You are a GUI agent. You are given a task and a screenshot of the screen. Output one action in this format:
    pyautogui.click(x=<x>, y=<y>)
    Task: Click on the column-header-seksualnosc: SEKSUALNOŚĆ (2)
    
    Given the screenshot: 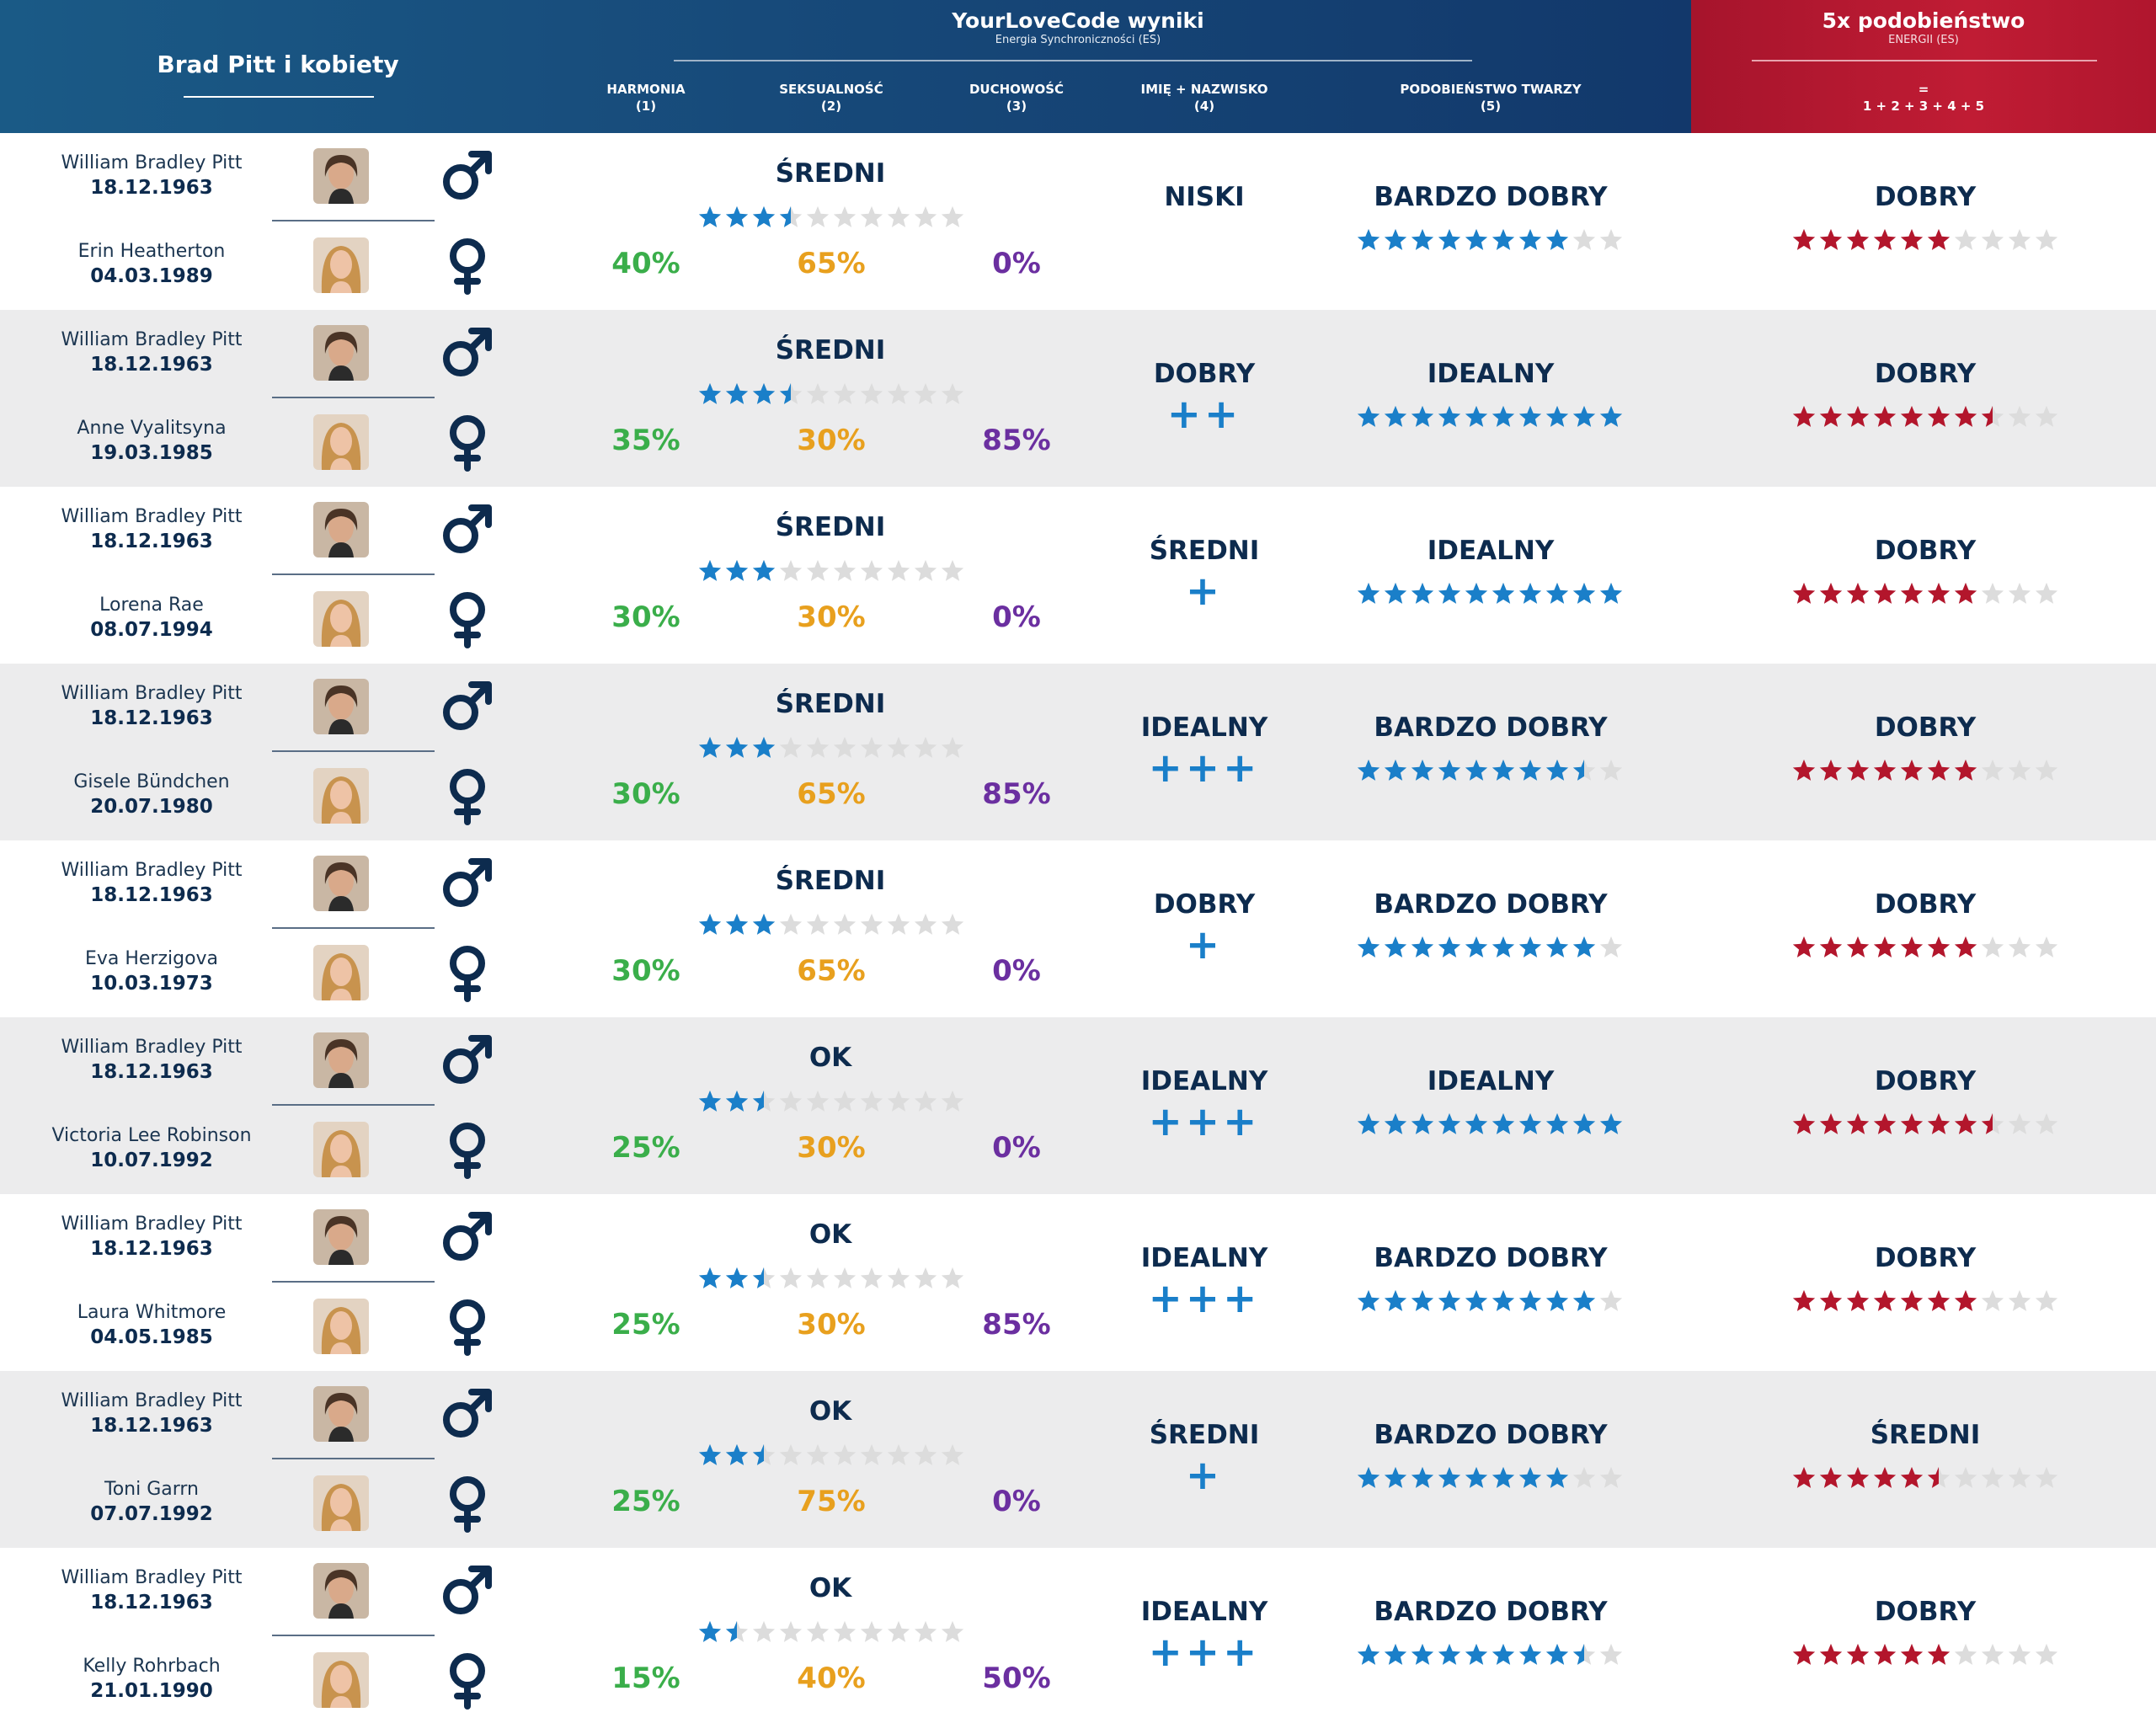 What is the action you would take?
    pyautogui.click(x=831, y=98)
    